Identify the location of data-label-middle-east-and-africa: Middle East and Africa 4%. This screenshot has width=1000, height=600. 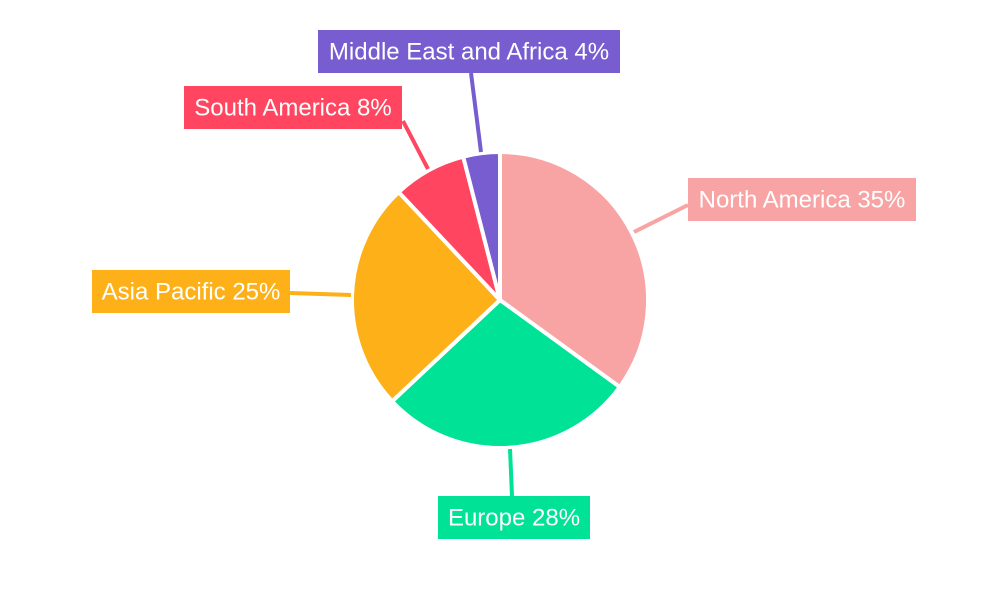
(469, 52).